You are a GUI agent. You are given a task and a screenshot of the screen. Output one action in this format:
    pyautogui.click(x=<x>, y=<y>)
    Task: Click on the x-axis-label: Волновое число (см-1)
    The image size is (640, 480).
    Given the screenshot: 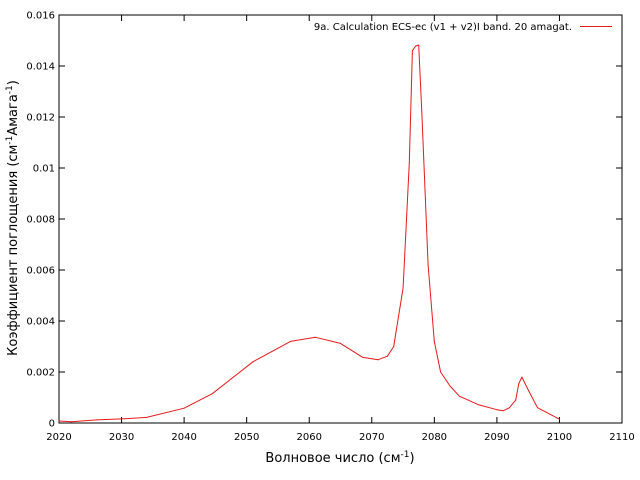 What is the action you would take?
    pyautogui.click(x=339, y=458)
    